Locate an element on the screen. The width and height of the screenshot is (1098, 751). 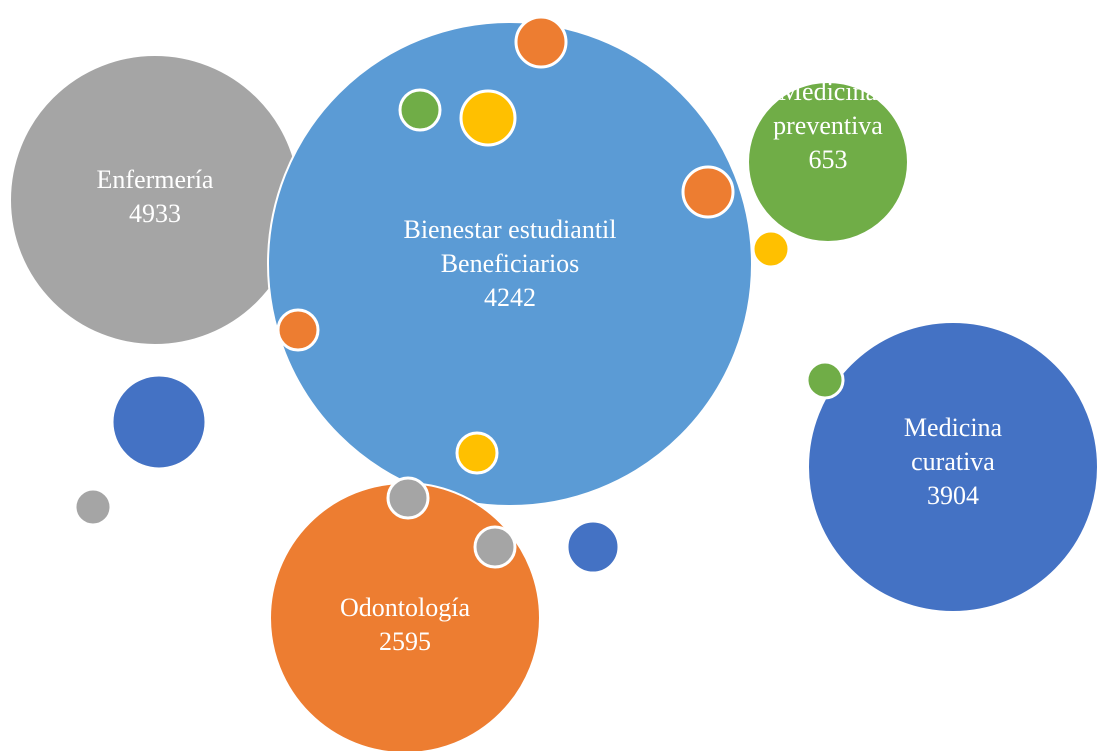
bubble-label: Bienestar estudiantil is located at coordinates (509, 229).